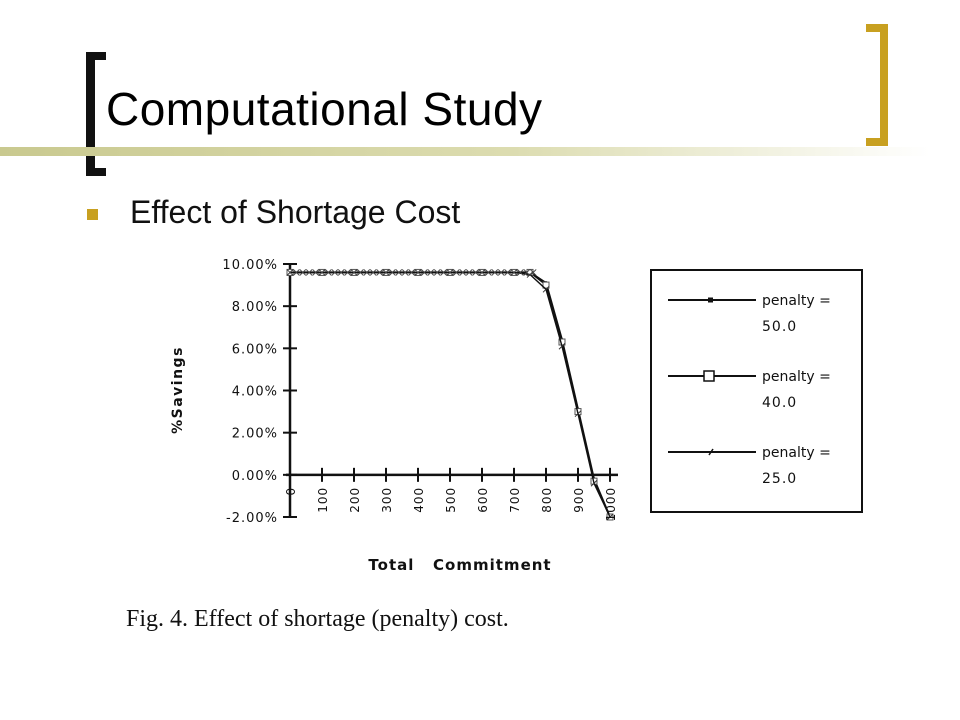 Image resolution: width=960 pixels, height=720 pixels. I want to click on y-tick-label: 8.00%, so click(255, 307).